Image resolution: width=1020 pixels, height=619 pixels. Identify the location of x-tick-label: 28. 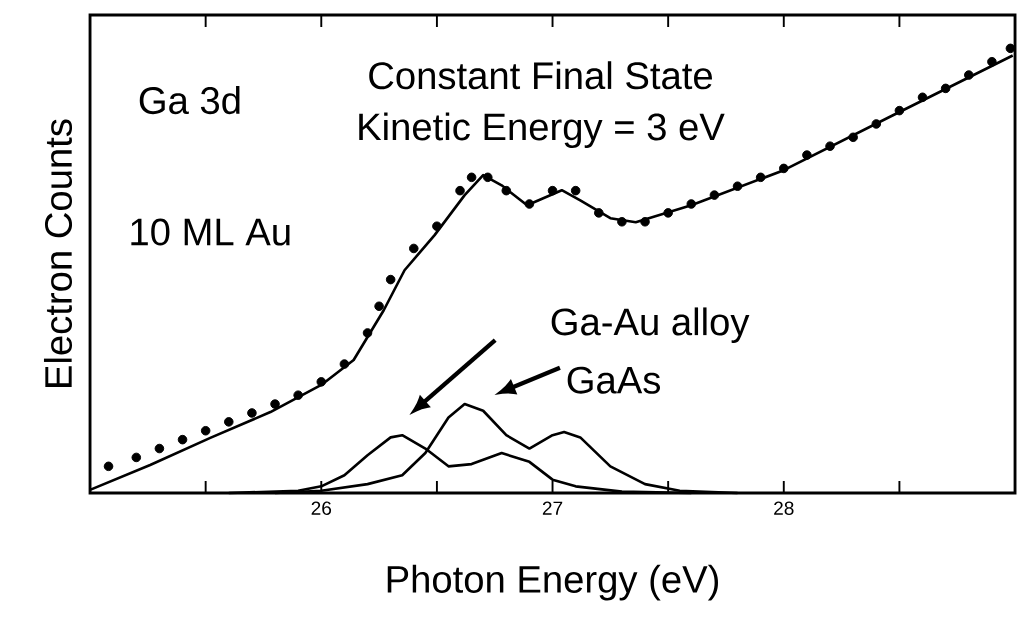
(784, 508).